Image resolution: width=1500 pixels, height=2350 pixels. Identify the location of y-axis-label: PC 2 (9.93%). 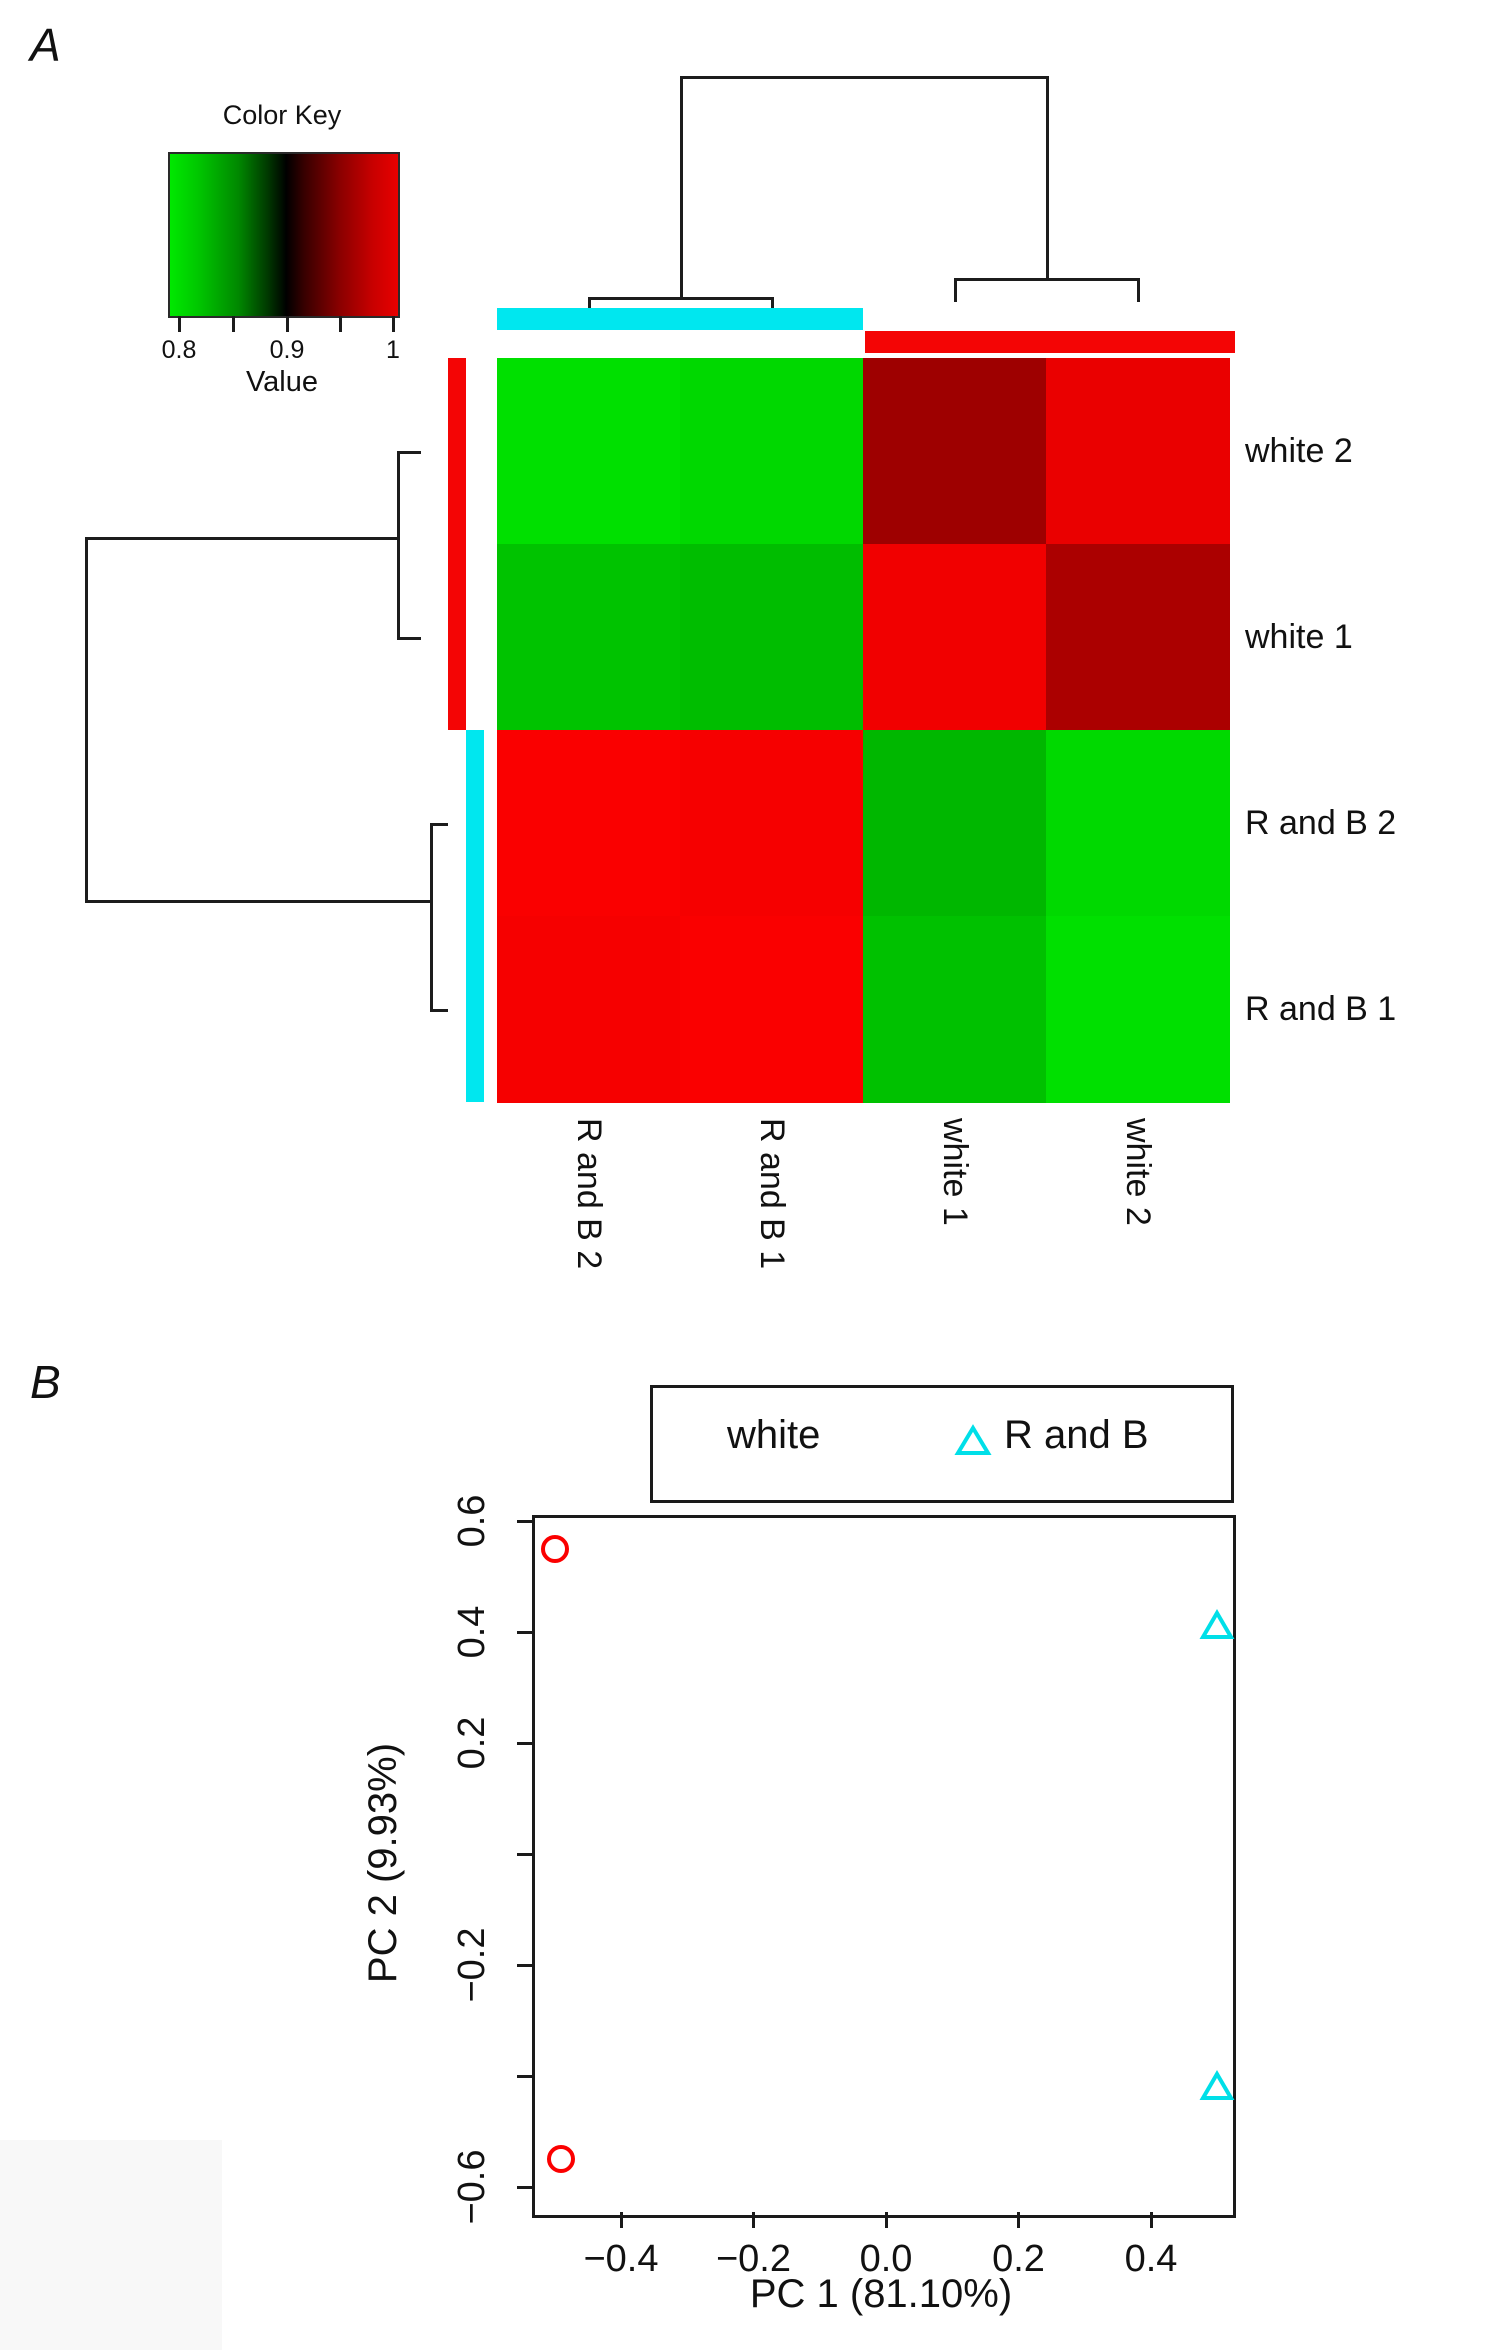
(383, 1863).